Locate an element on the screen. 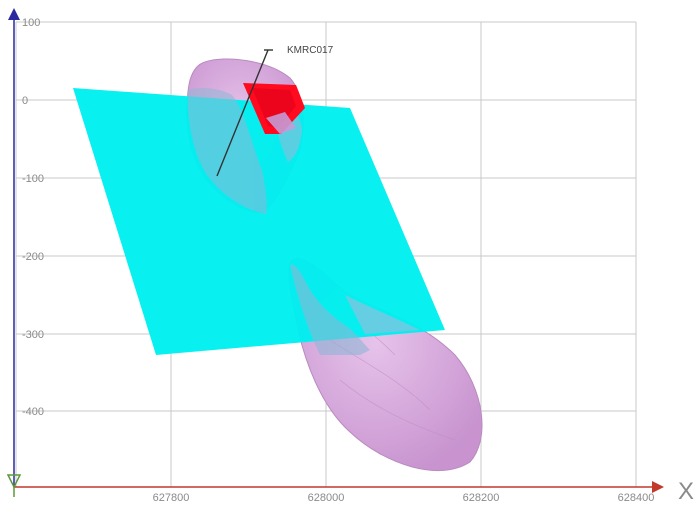 This screenshot has width=699, height=509. y-tick-labels: 100 0 -100 -200 -300 -400 is located at coordinates (33, 217).